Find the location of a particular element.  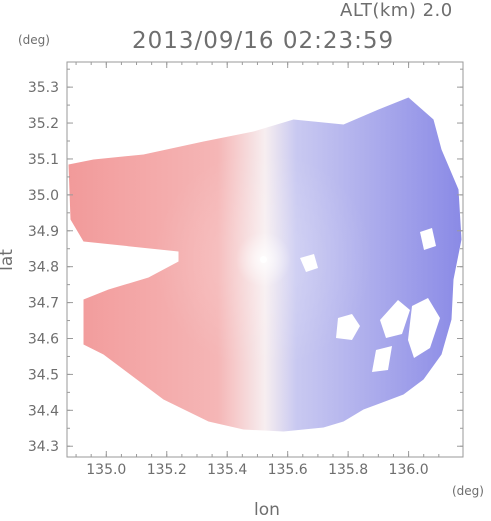

x-axis-label: lon is located at coordinates (267, 510).